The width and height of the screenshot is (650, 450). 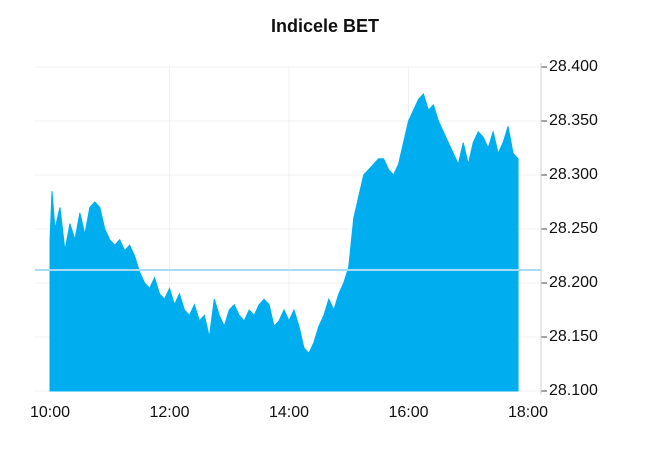 I want to click on x-tick-label: 10:00, so click(x=50, y=412).